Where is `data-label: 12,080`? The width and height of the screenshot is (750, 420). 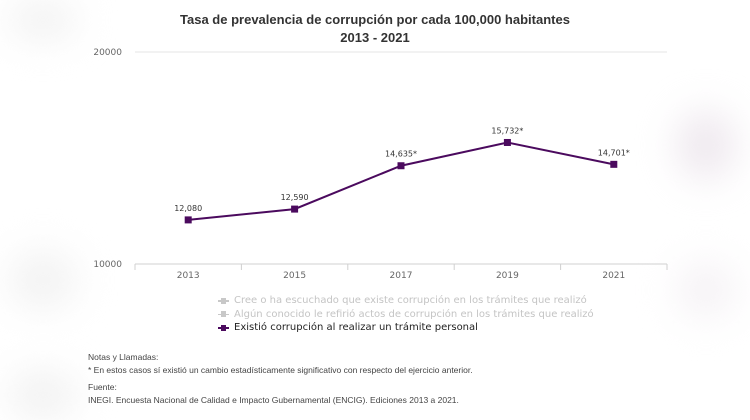 data-label: 12,080 is located at coordinates (188, 208).